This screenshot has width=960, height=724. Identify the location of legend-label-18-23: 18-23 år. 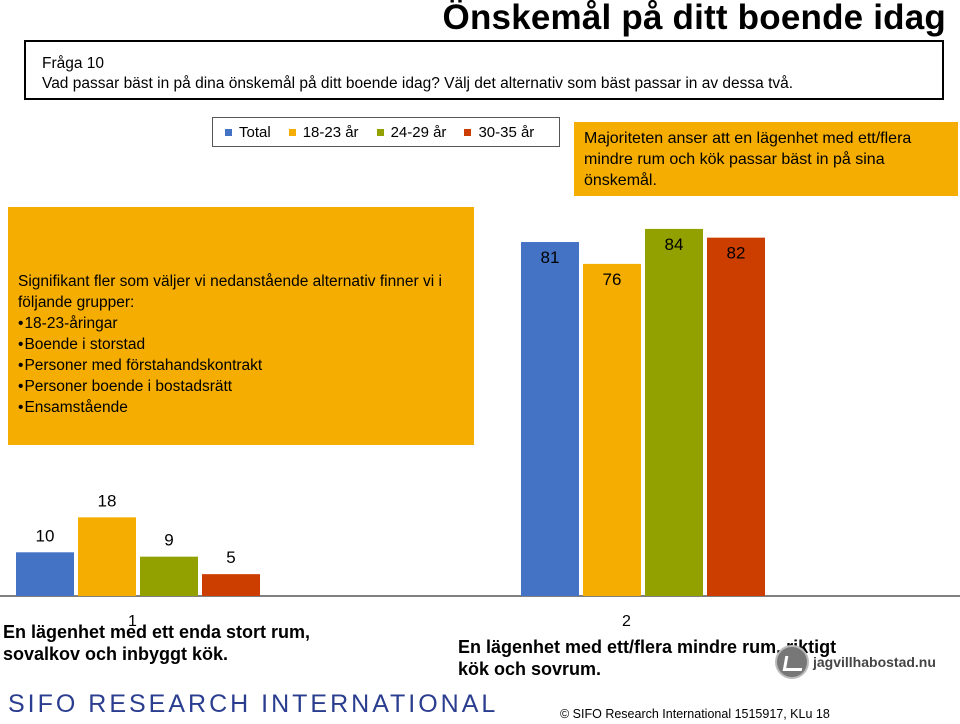
(330, 132).